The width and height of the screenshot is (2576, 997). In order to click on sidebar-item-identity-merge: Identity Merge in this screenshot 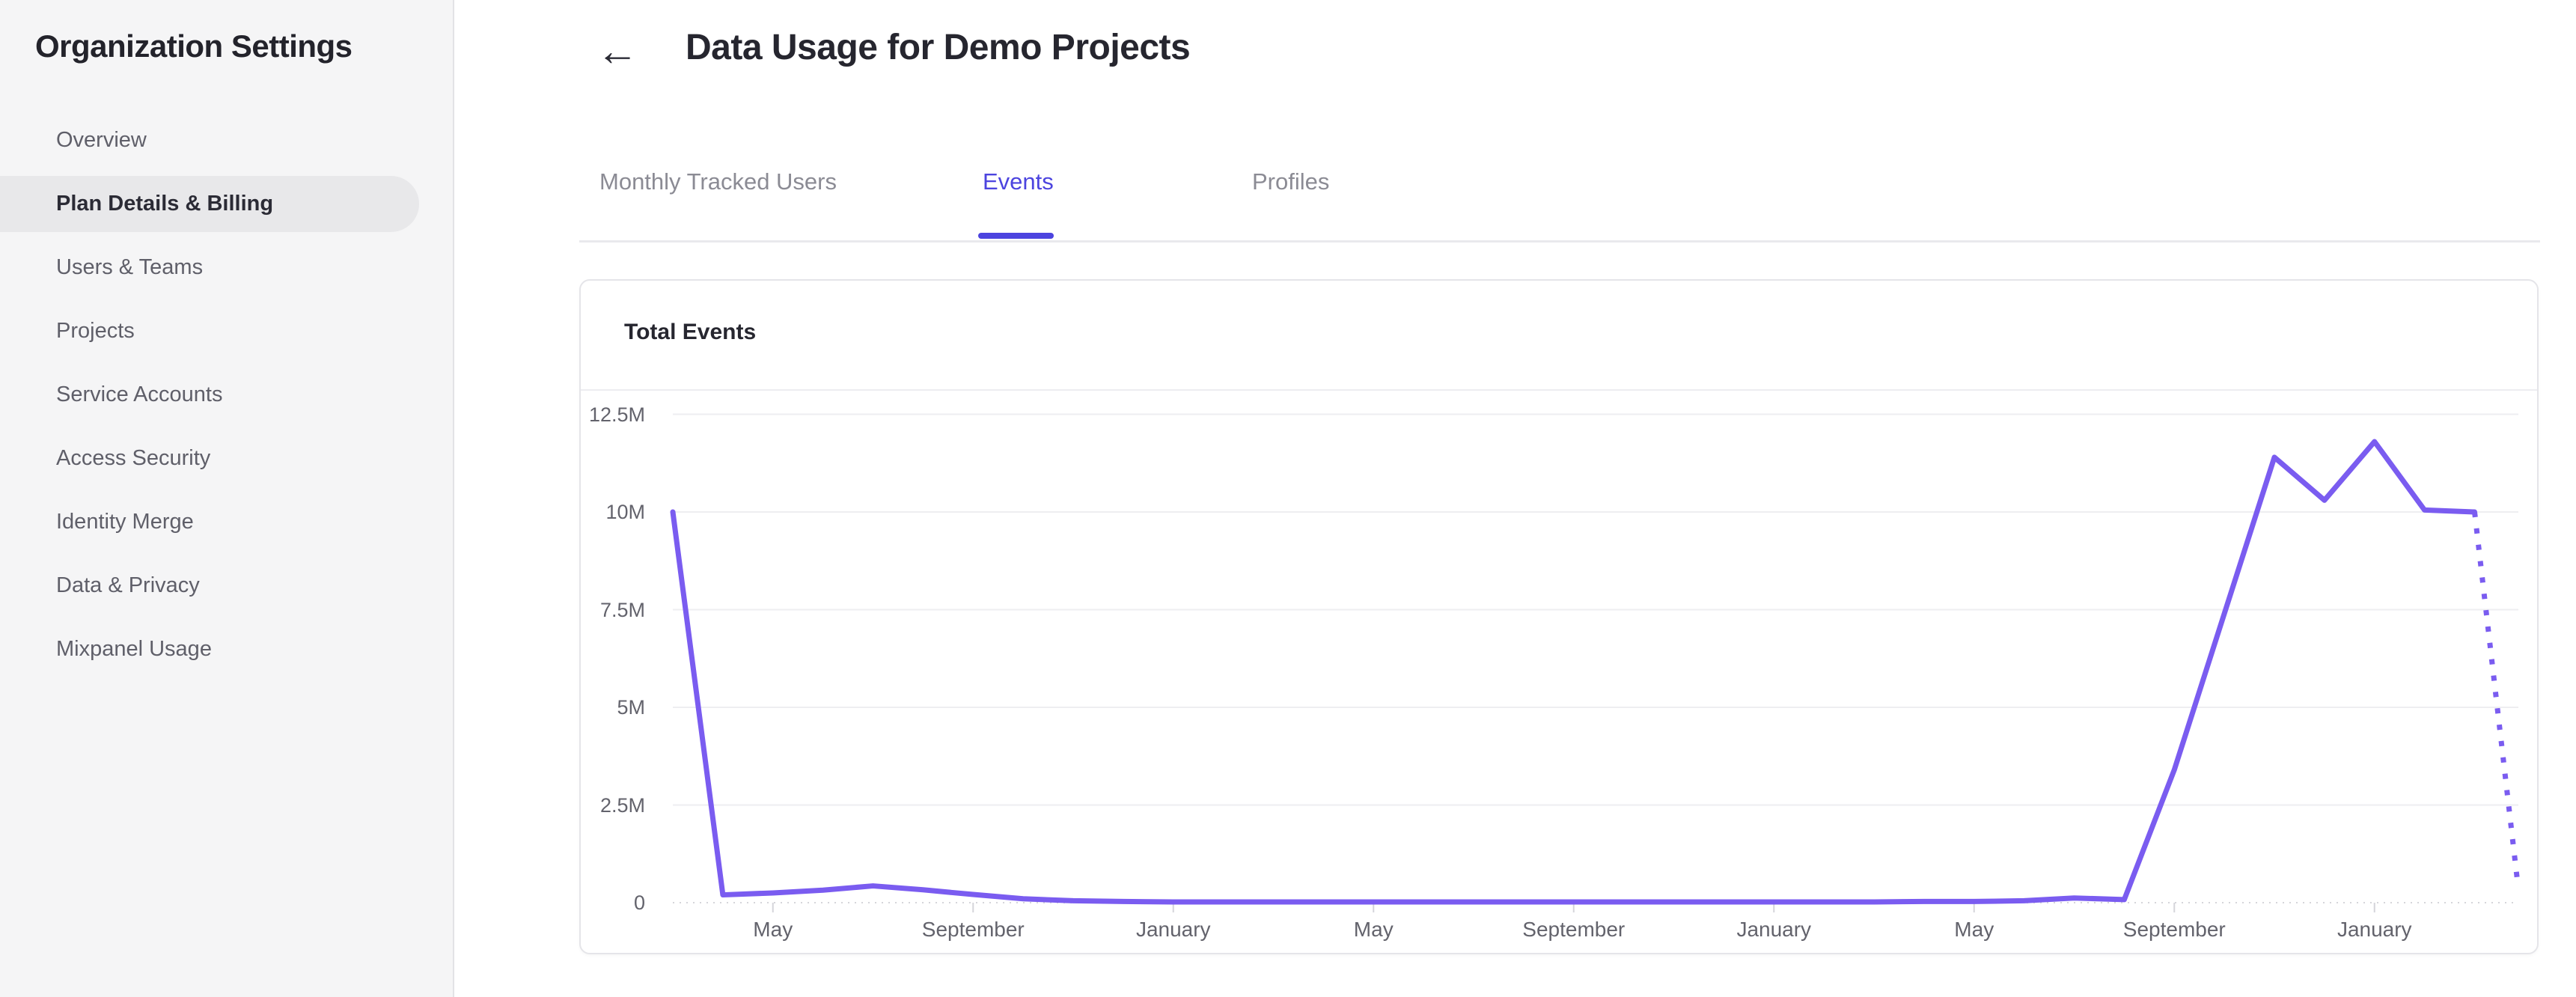, I will do `click(125, 522)`.